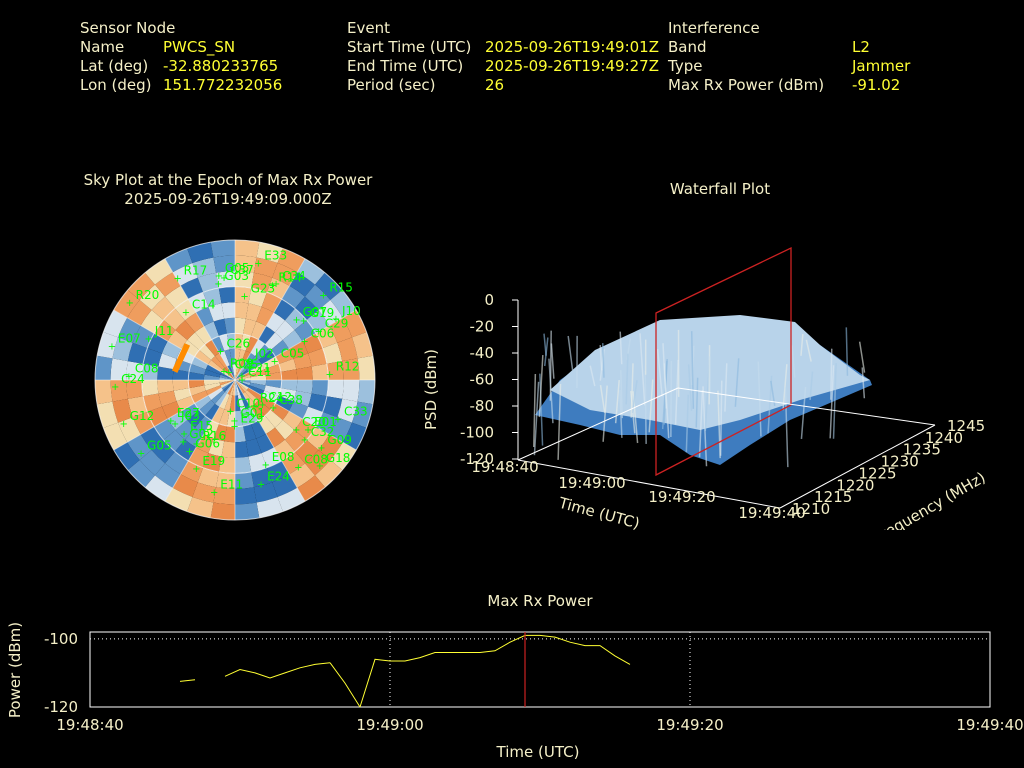 The image size is (1024, 768). Describe the element at coordinates (689, 725) in the screenshot. I see `x-tick-label: 19:49:20` at that location.